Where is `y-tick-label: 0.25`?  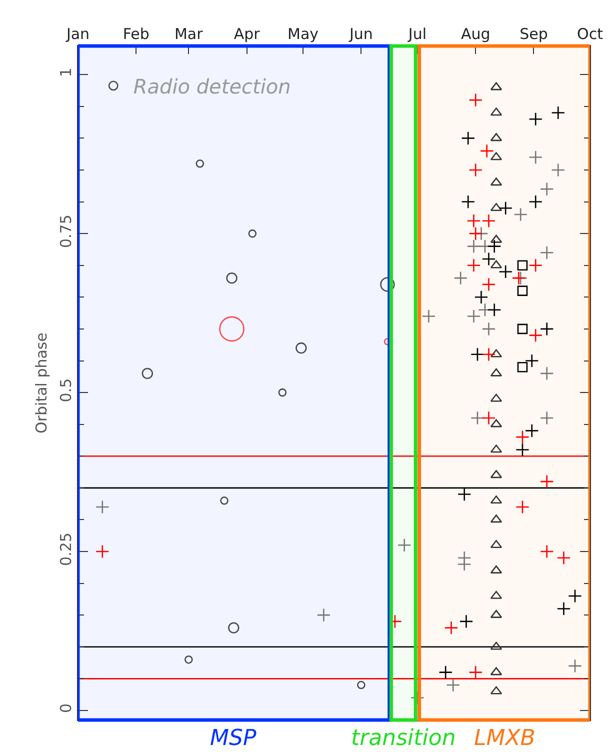 y-tick-label: 0.25 is located at coordinates (66, 549).